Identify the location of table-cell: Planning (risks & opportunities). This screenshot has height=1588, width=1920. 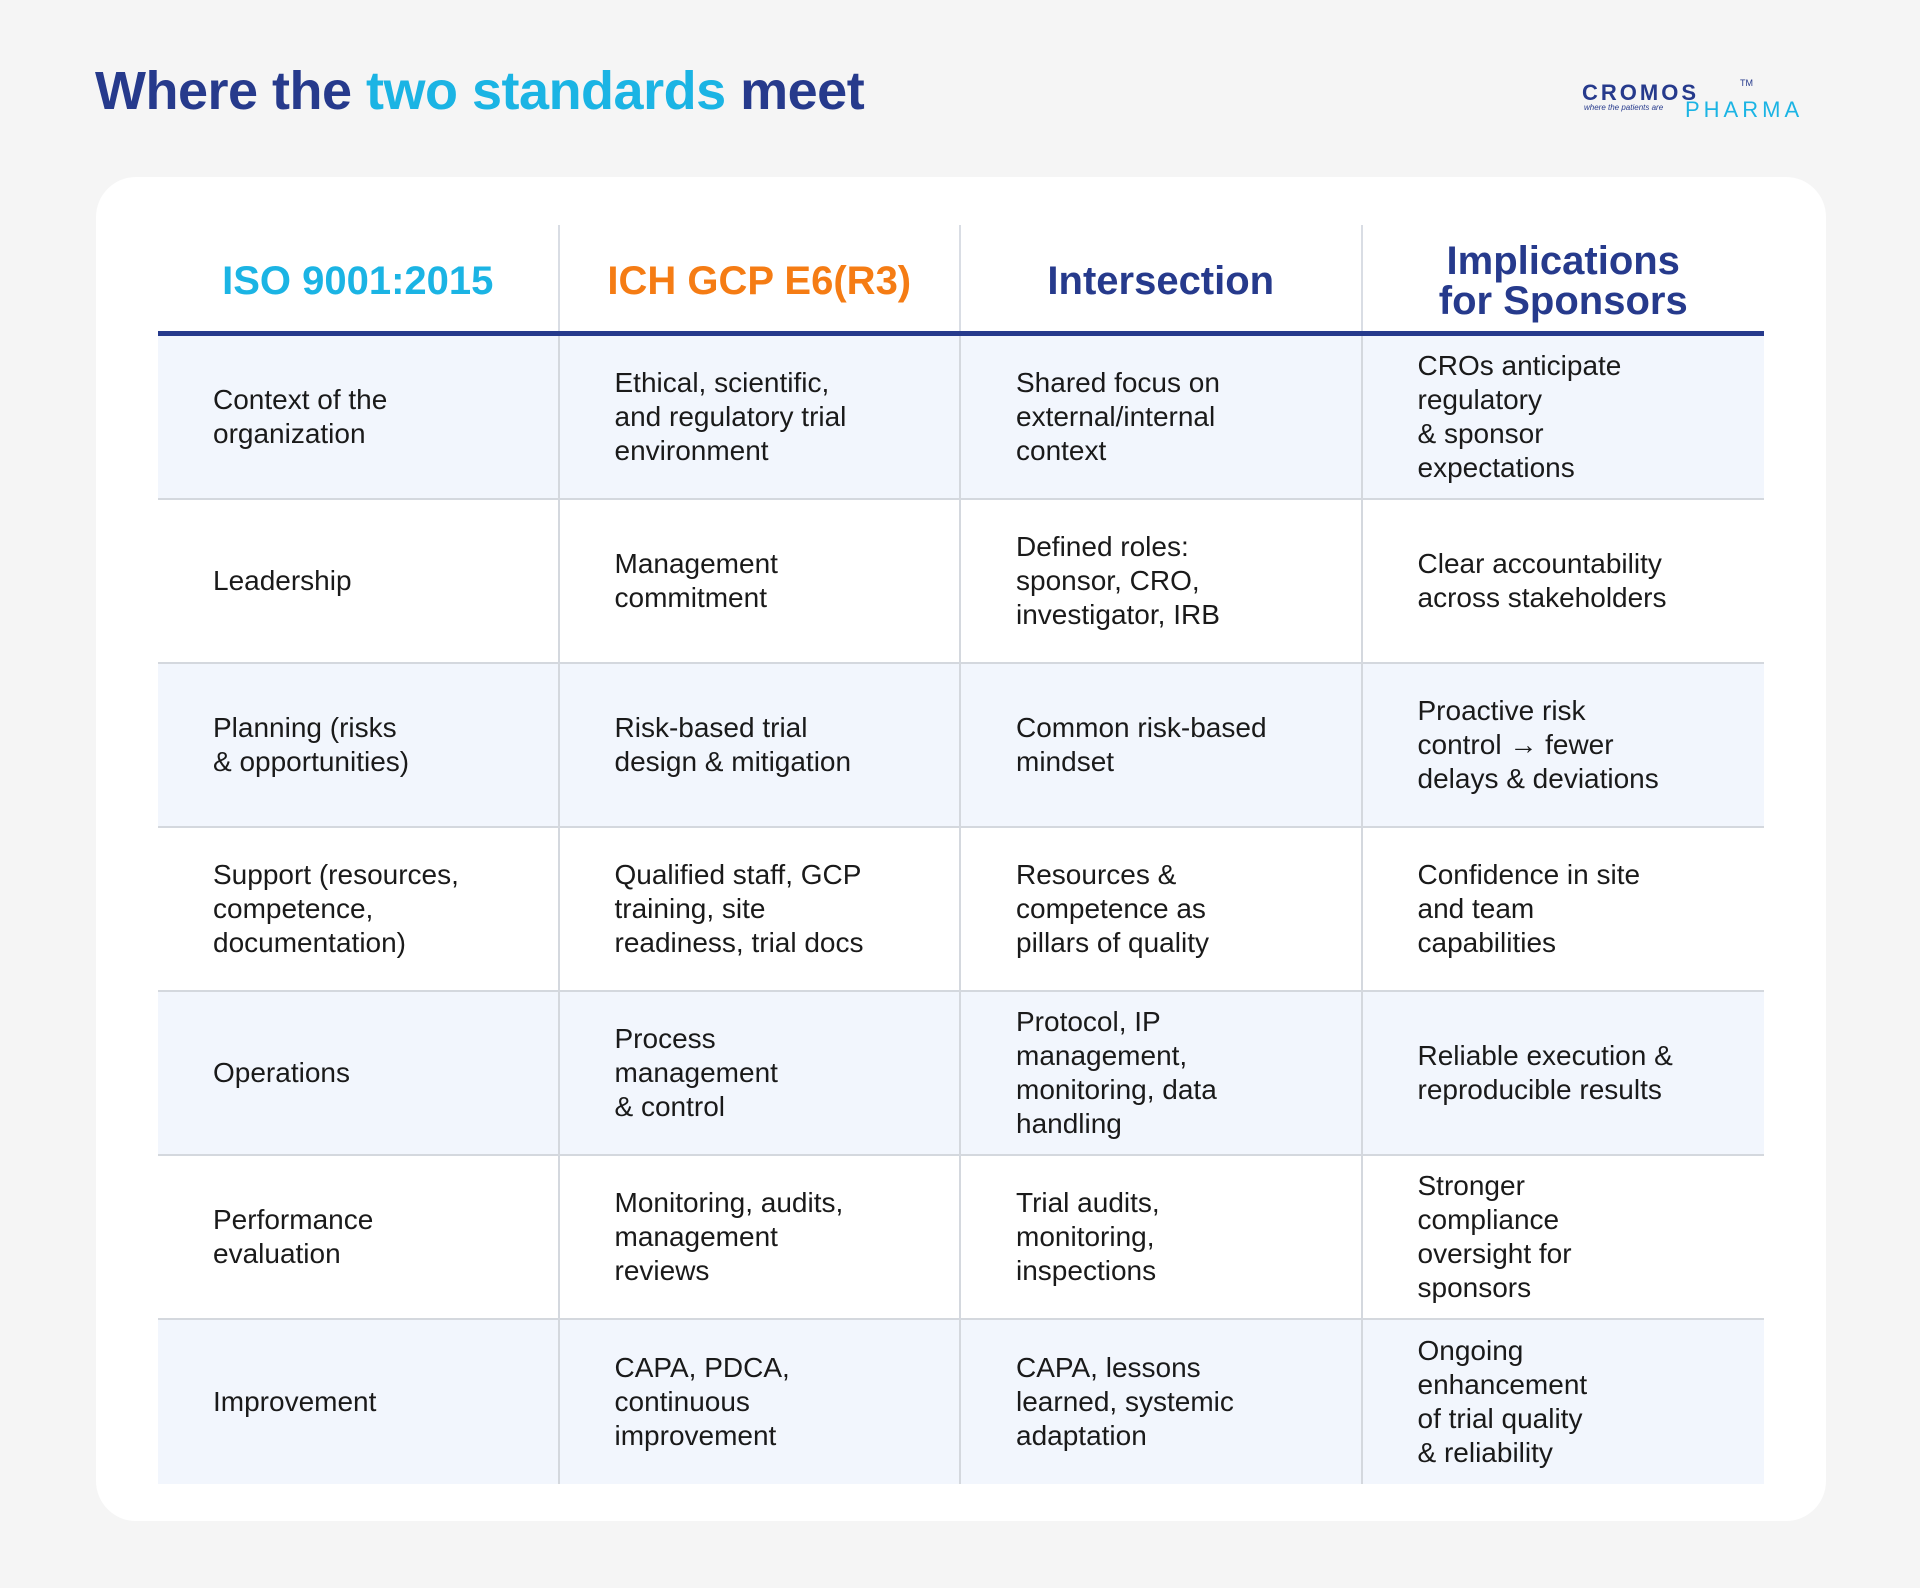
(359, 745).